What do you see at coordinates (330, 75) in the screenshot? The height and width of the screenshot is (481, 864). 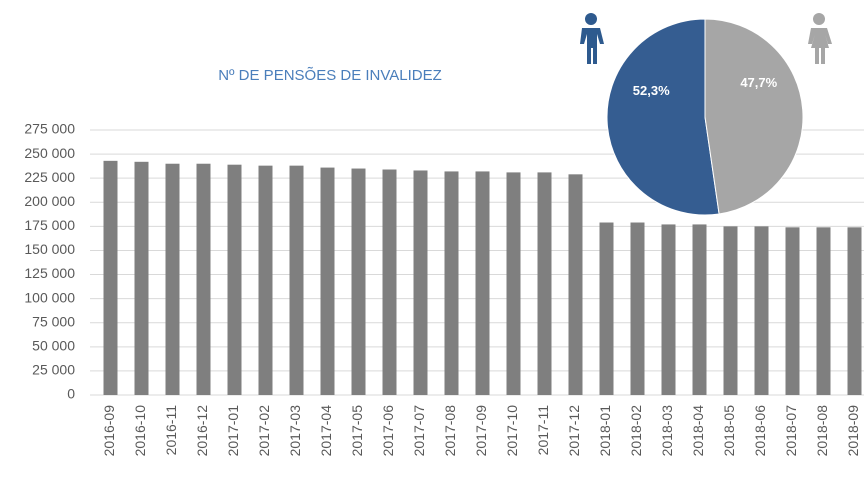 I see `chart-title: Nº DE PENSÕES DE INVALIDEZ` at bounding box center [330, 75].